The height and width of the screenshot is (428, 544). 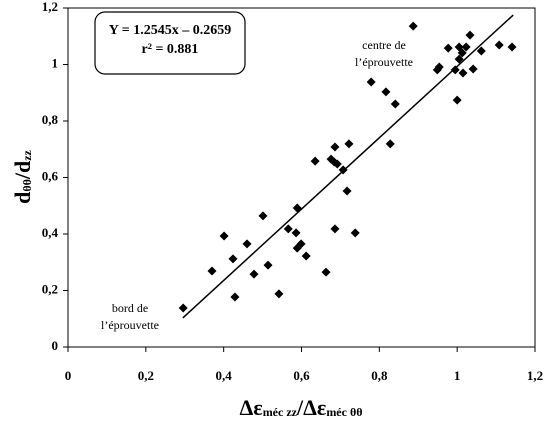 I want to click on x-axis-label-subscript: méc θθ, so click(x=344, y=412).